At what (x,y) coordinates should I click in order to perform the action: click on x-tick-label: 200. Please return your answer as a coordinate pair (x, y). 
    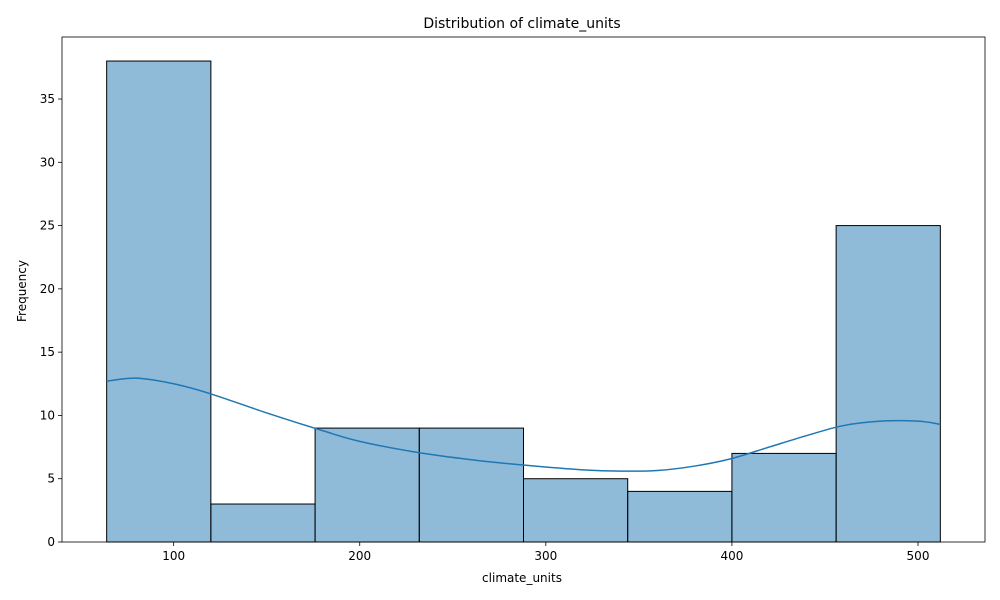
    Looking at the image, I should click on (359, 556).